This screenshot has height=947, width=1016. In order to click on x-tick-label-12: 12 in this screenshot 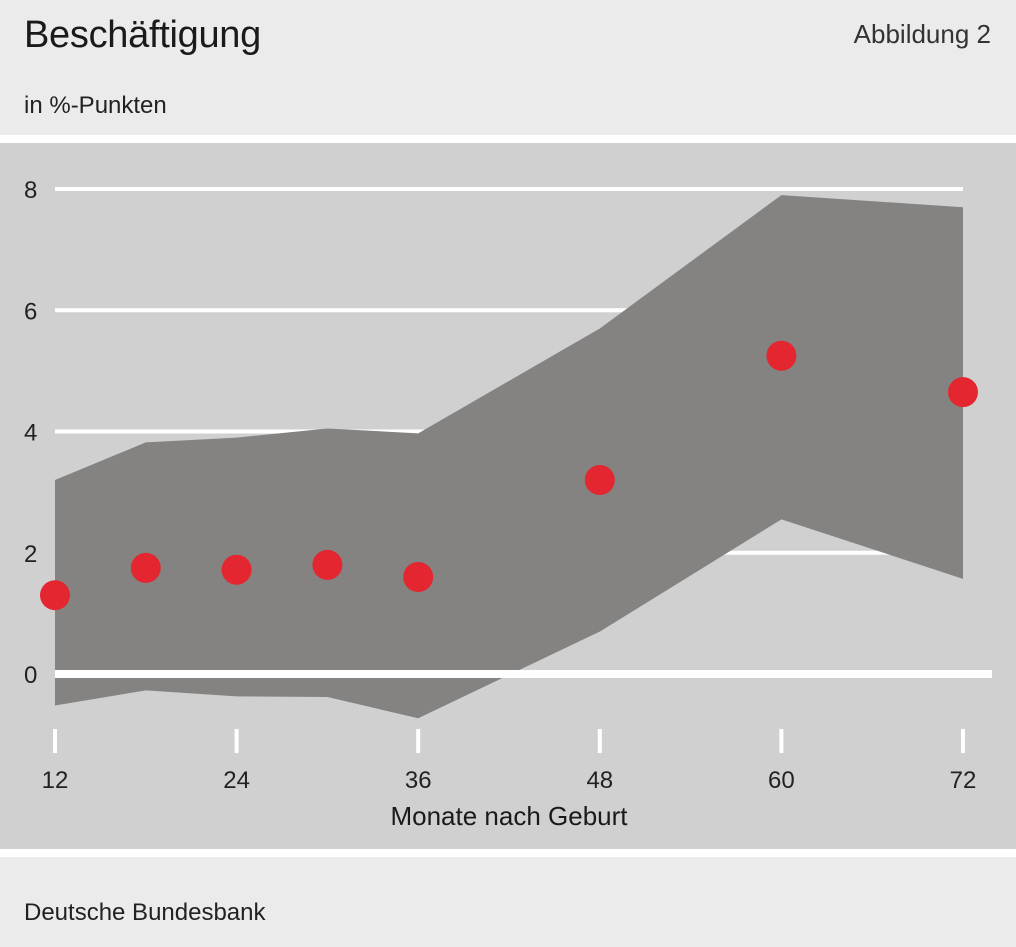, I will do `click(55, 780)`.